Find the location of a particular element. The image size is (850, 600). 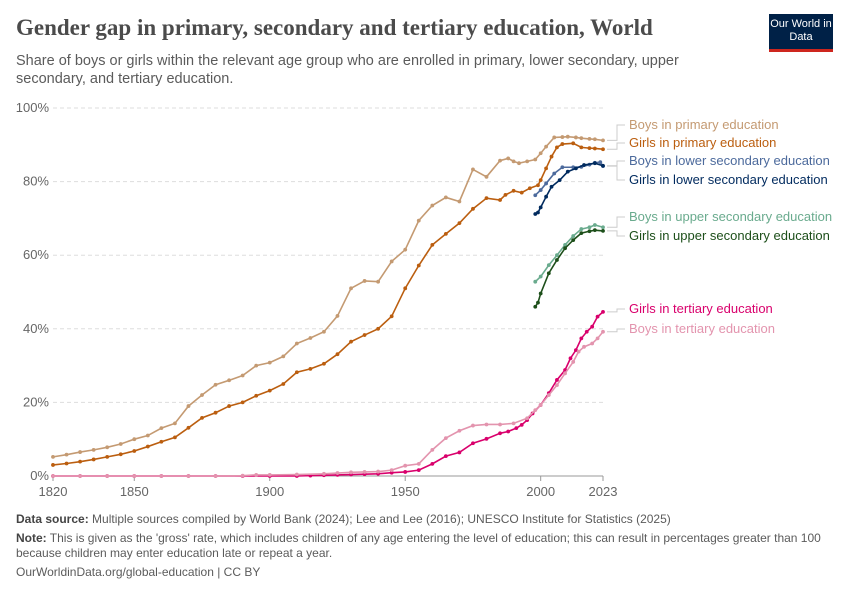

legend-label: Girls in primary education is located at coordinates (702, 142).